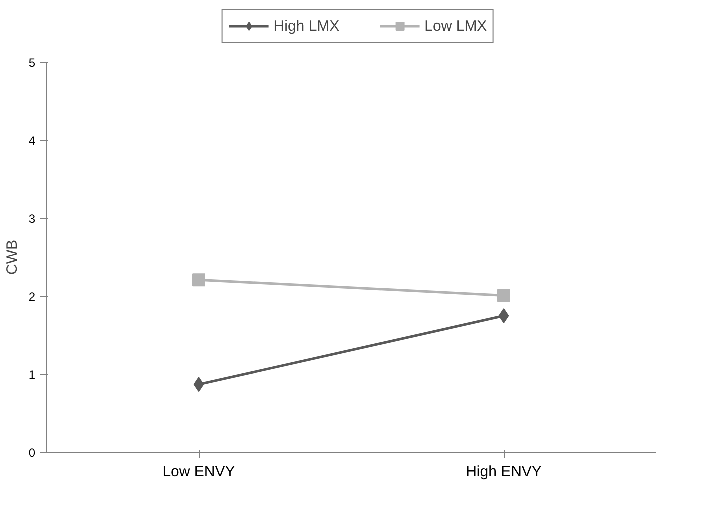 This screenshot has height=511, width=702. I want to click on legend-label: Low LMX, so click(456, 26).